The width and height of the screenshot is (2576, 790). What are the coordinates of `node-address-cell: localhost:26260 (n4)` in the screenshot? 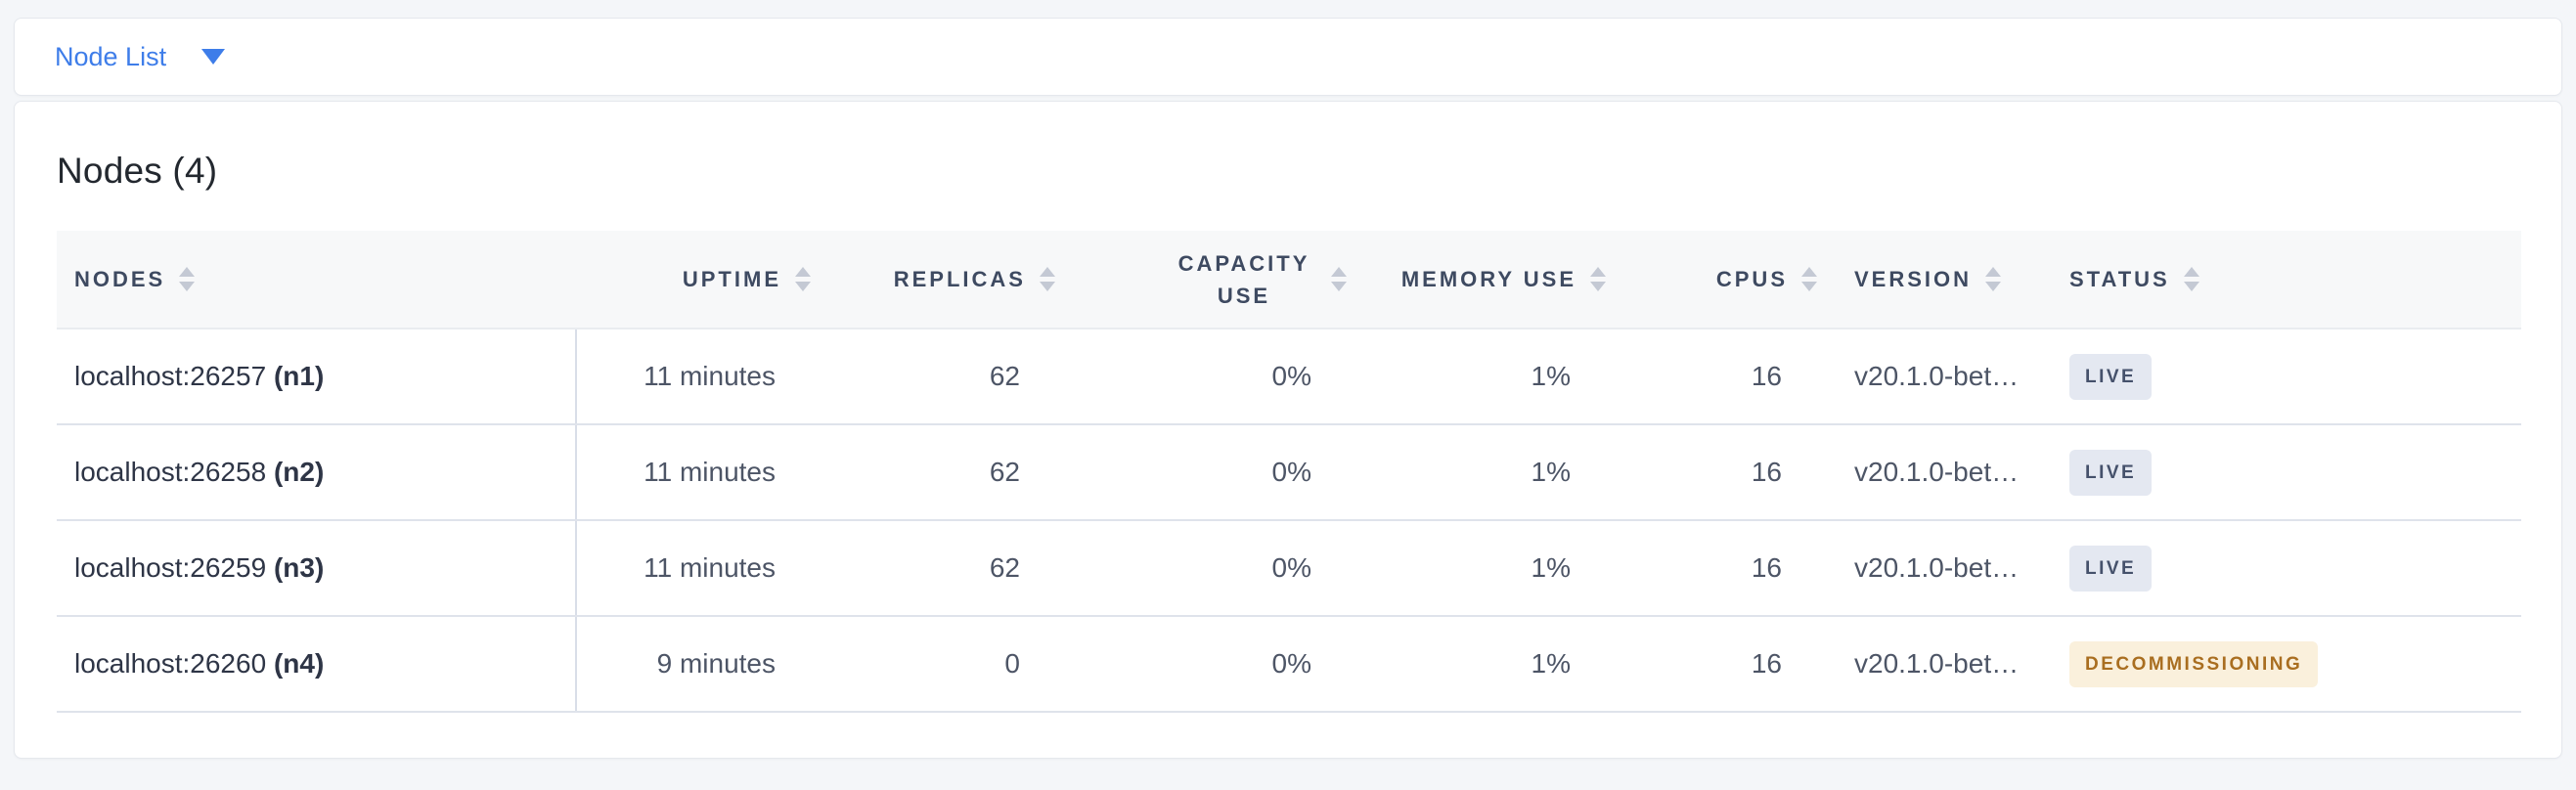 It's located at (317, 664).